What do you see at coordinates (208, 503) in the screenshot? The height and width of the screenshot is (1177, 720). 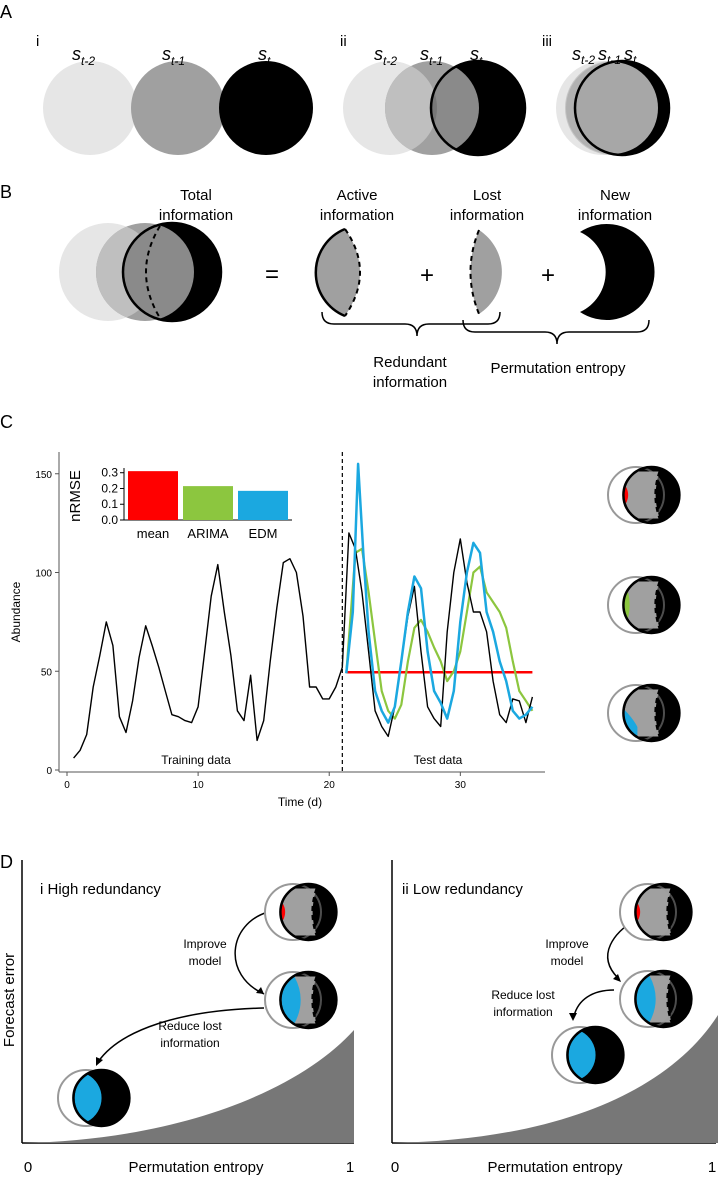 I see `nrmse-bar-arima` at bounding box center [208, 503].